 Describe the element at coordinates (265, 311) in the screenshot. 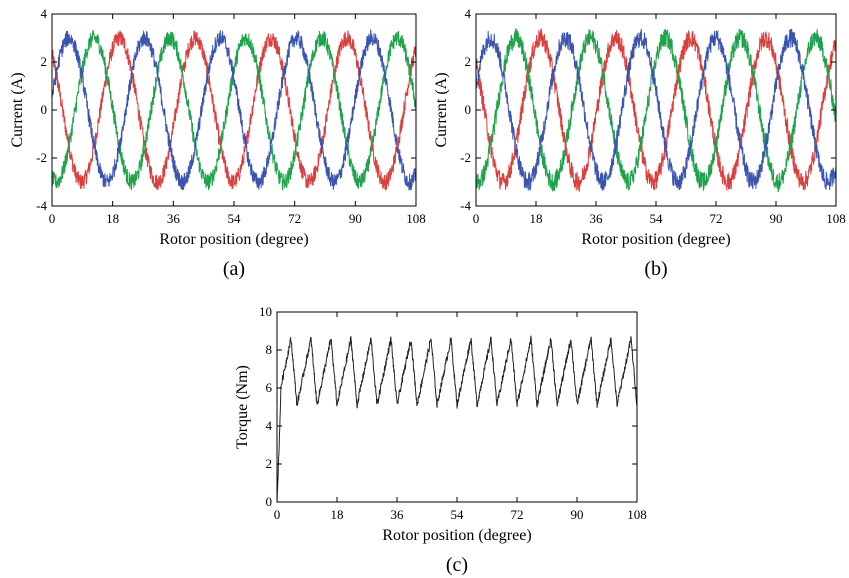

I see `y-tick-label: 10` at that location.